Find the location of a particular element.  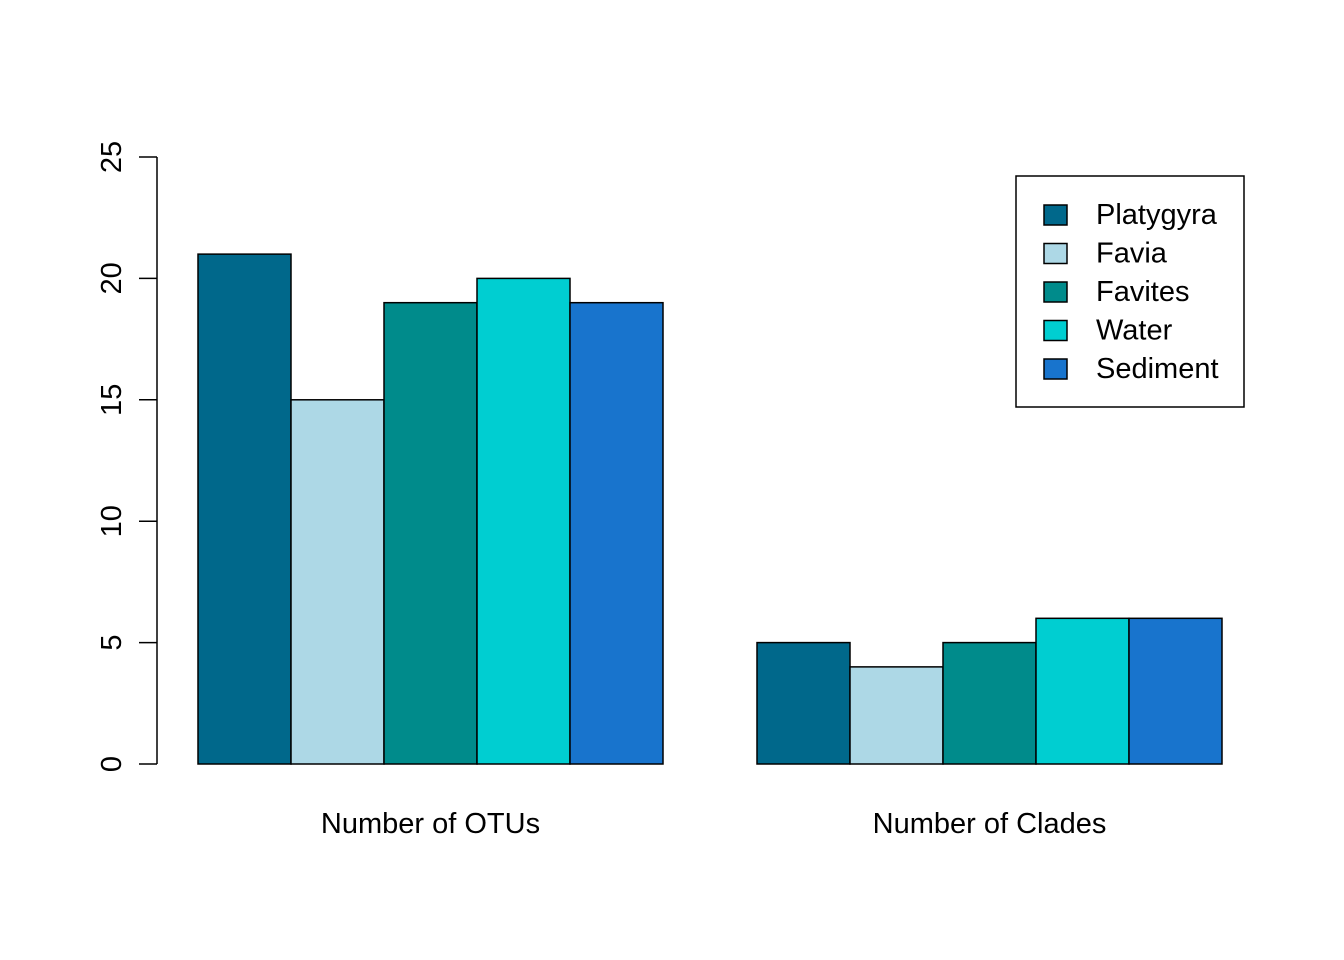

bar-sediment-clades is located at coordinates (1175, 691).